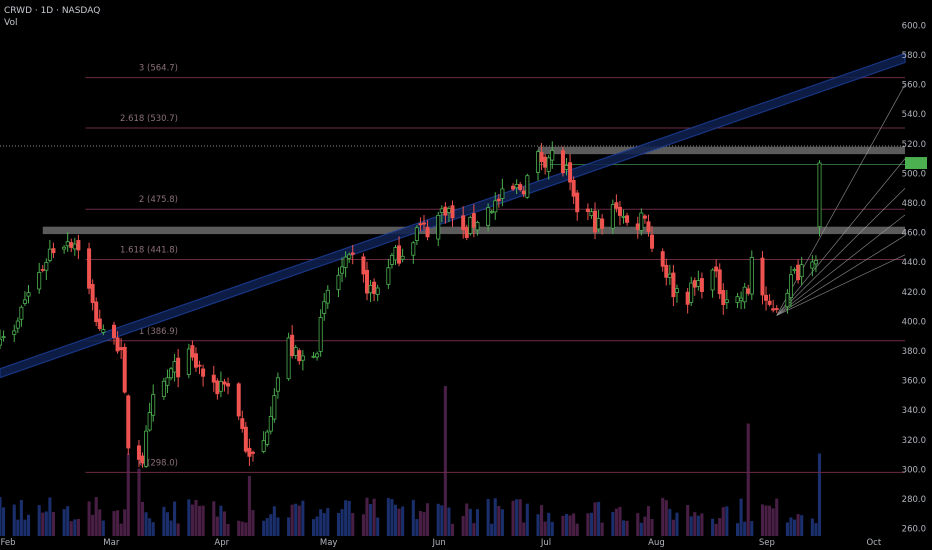 The image size is (932, 550). What do you see at coordinates (221, 543) in the screenshot?
I see `x-tick-label: Apr` at bounding box center [221, 543].